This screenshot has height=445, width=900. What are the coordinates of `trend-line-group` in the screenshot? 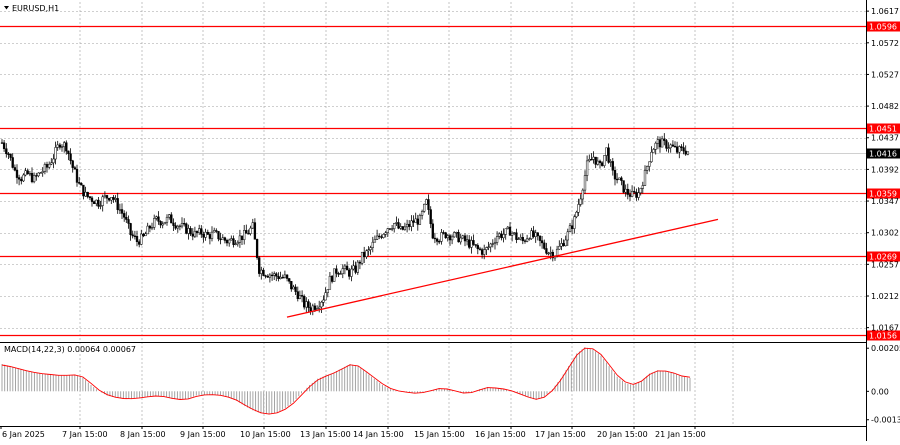 It's located at (502, 268).